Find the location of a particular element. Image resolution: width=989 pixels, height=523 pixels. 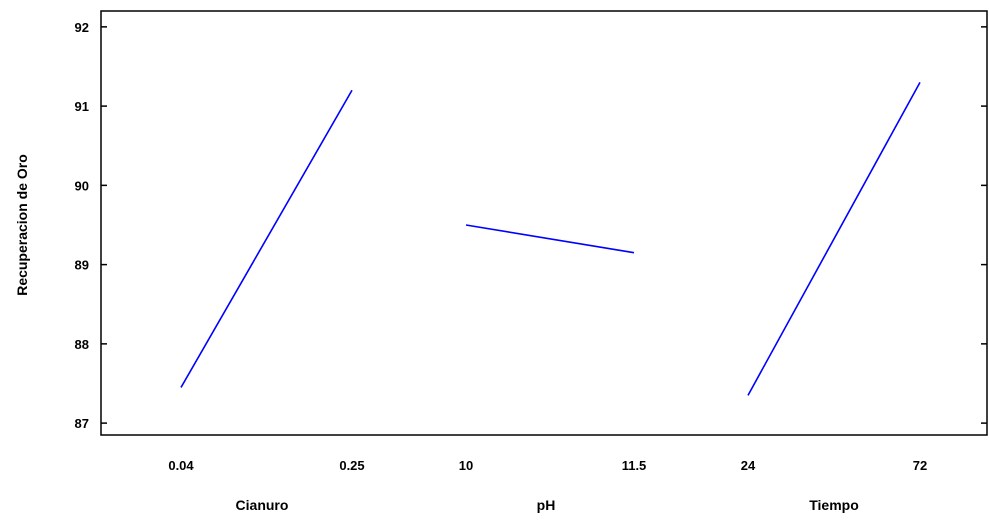

y-axis-tick-labels: 87 88 89 90 91 92 is located at coordinates (82, 225).